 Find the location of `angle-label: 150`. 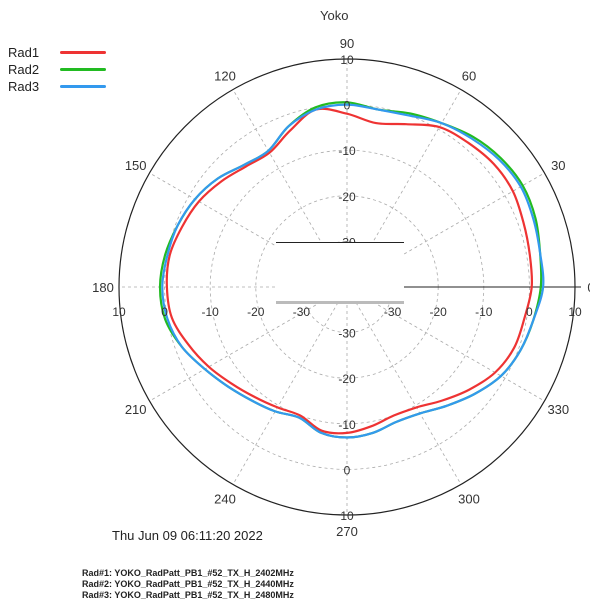

angle-label: 150 is located at coordinates (136, 165).